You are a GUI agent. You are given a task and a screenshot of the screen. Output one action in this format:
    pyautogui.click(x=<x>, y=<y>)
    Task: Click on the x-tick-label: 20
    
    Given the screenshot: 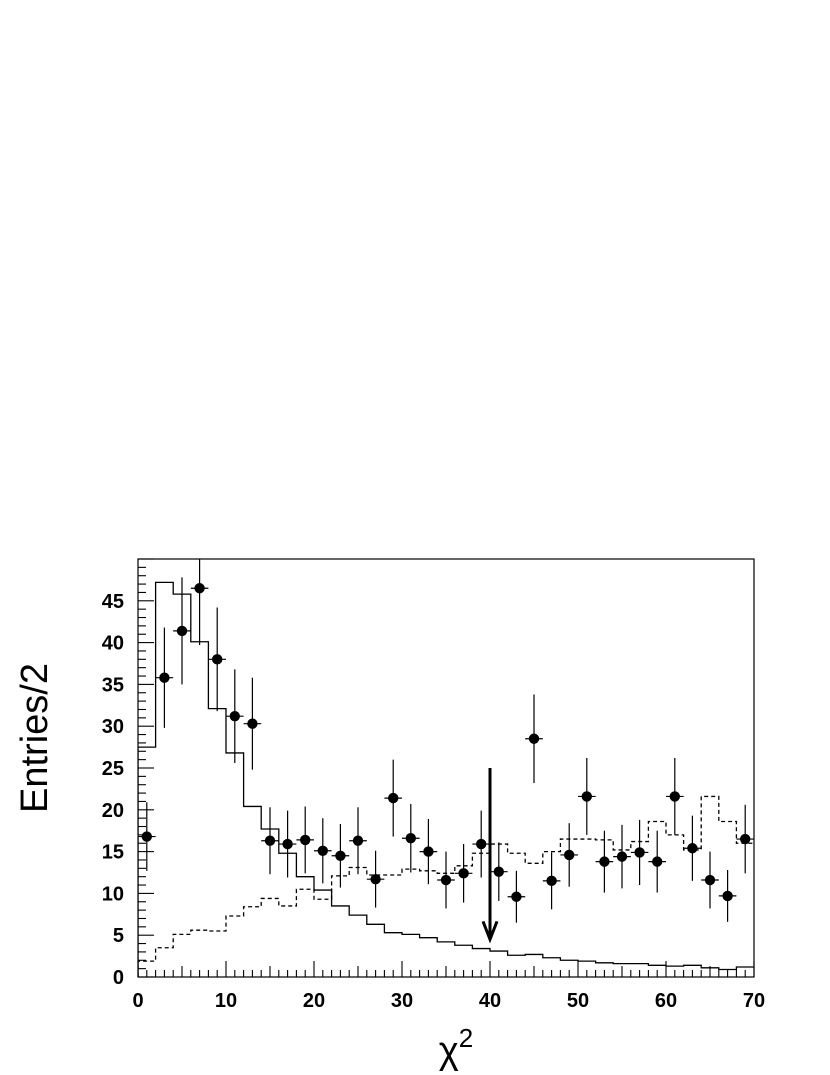 What is the action you would take?
    pyautogui.click(x=314, y=1001)
    